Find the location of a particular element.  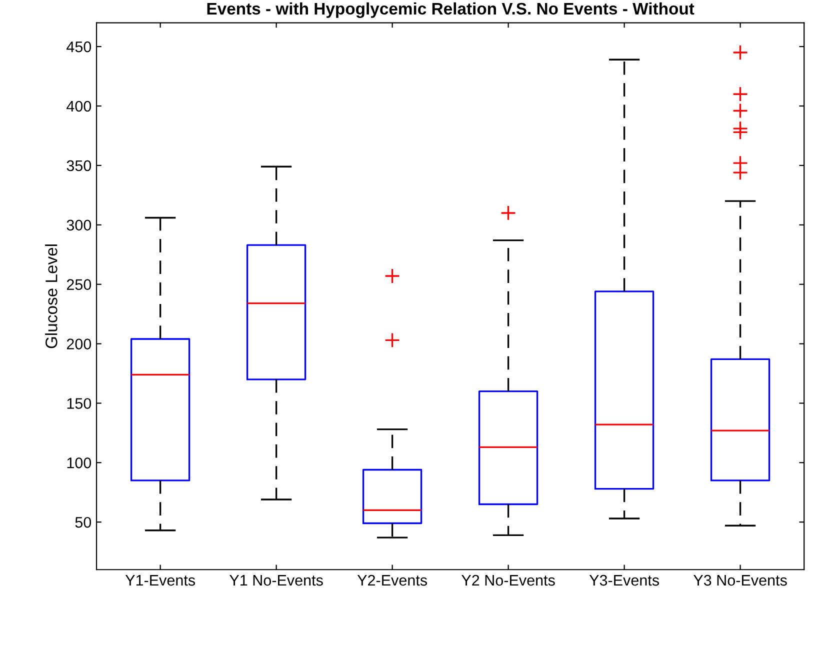

y-tick-label: 250 is located at coordinates (79, 284).